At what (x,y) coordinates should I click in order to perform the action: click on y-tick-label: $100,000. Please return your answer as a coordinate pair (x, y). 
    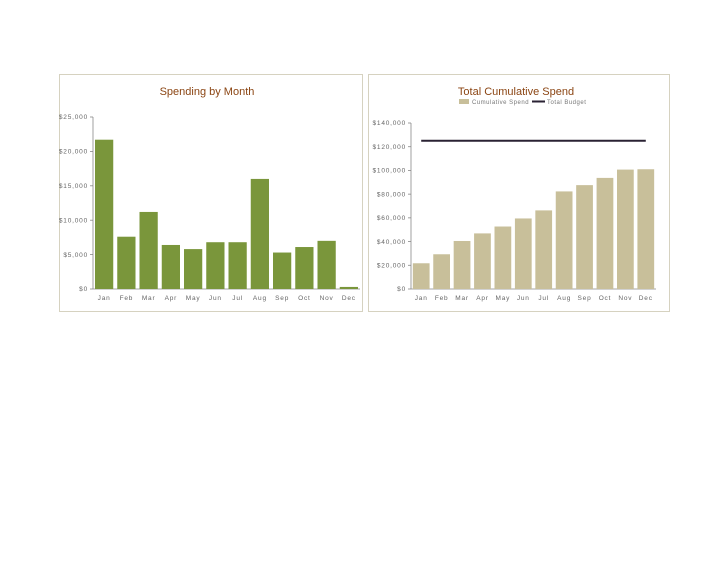
    Looking at the image, I should click on (389, 171).